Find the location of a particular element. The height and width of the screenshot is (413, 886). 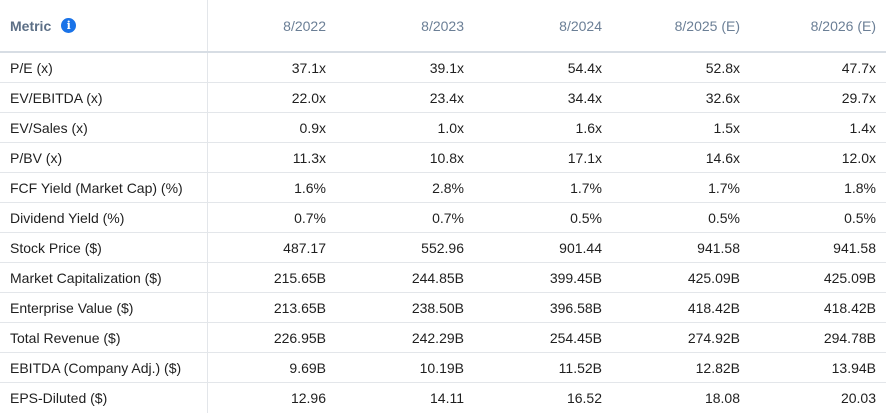

metric-name-cell: EBITDA (Company Adj.) ($) is located at coordinates (104, 367).